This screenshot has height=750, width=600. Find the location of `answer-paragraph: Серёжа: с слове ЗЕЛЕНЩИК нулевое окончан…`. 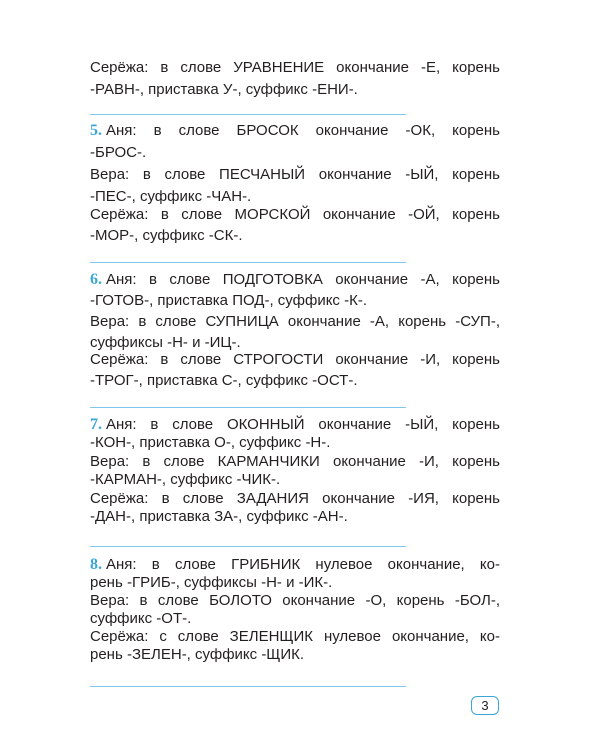

answer-paragraph: Серёжа: с слове ЗЕЛЕНЩИК нулевое окончан… is located at coordinates (295, 646).